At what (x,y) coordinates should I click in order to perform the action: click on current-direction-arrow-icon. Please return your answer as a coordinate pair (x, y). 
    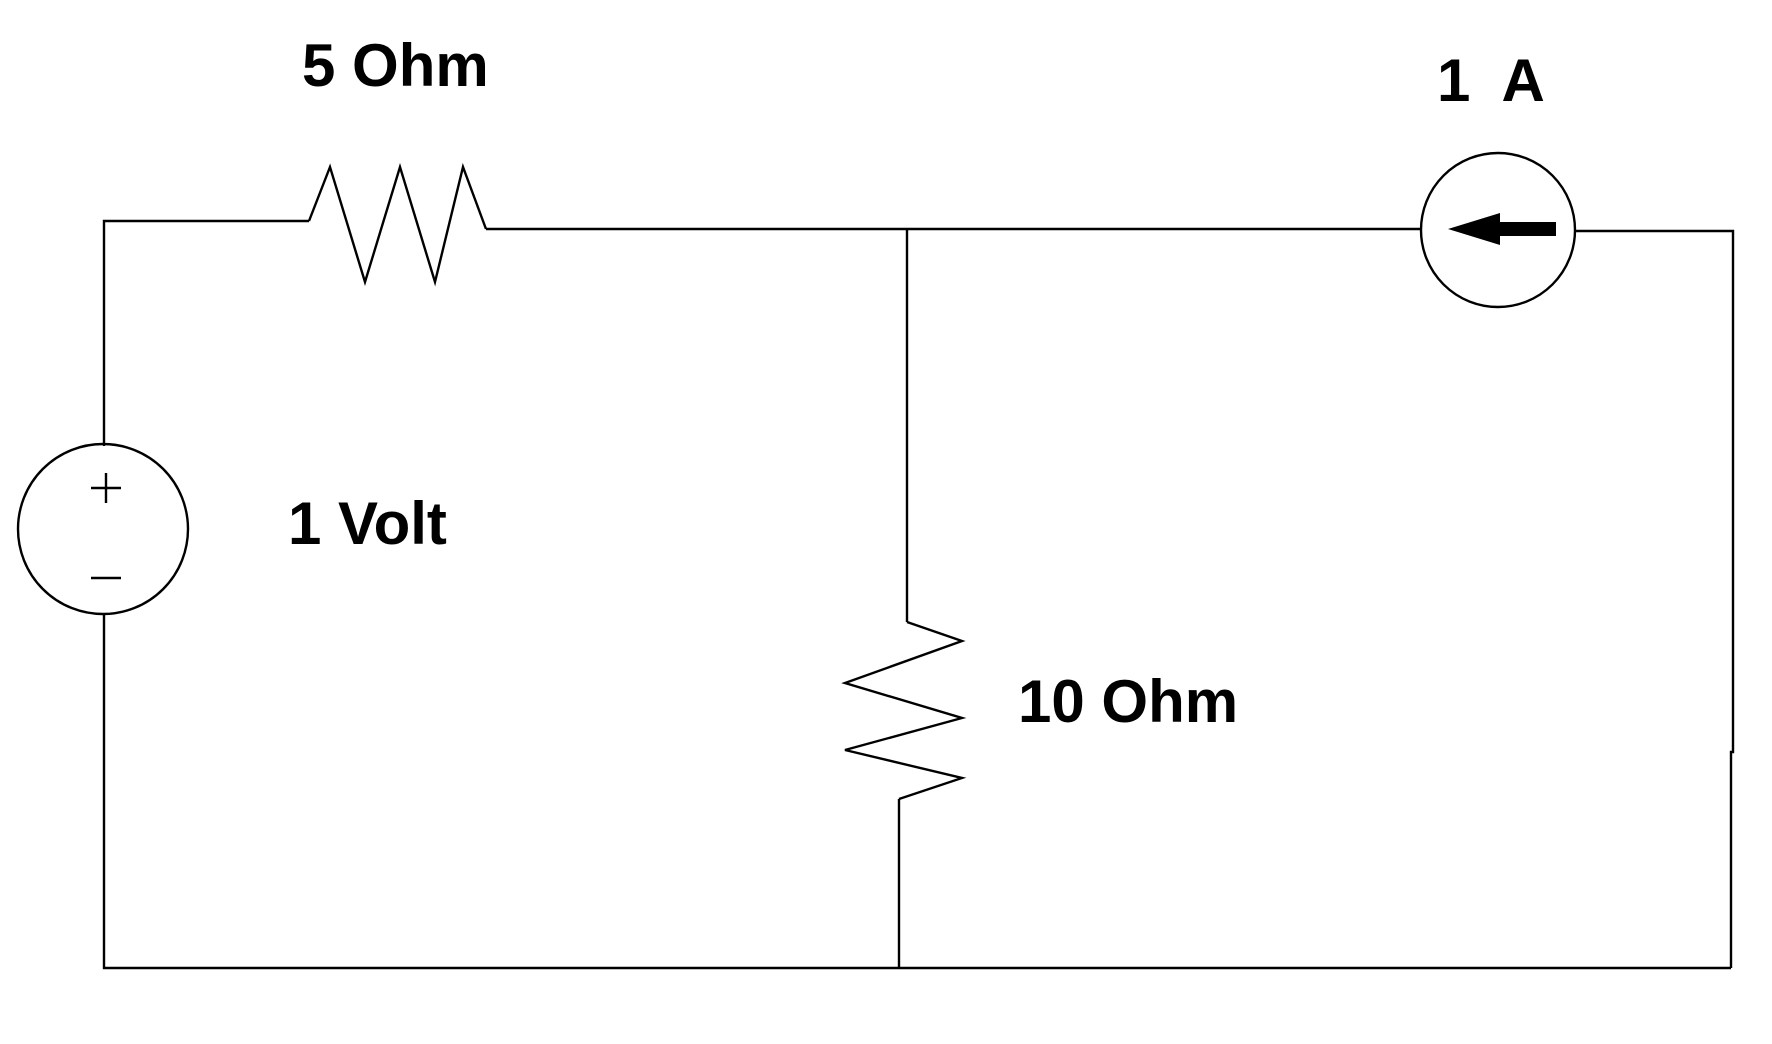
    Looking at the image, I should click on (1502, 229).